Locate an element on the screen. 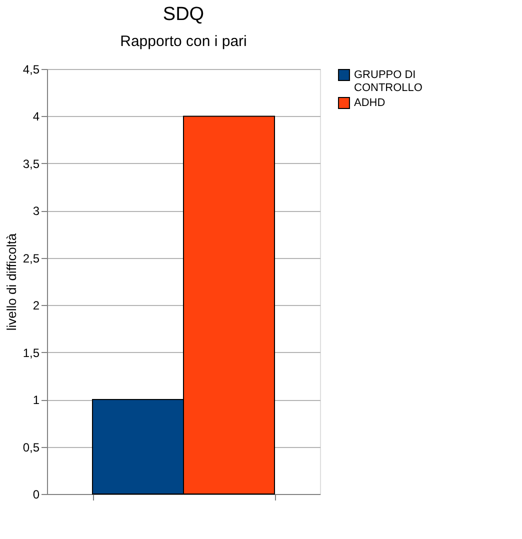 This screenshot has height=539, width=522. y-tick-label: 1,5 is located at coordinates (31, 353).